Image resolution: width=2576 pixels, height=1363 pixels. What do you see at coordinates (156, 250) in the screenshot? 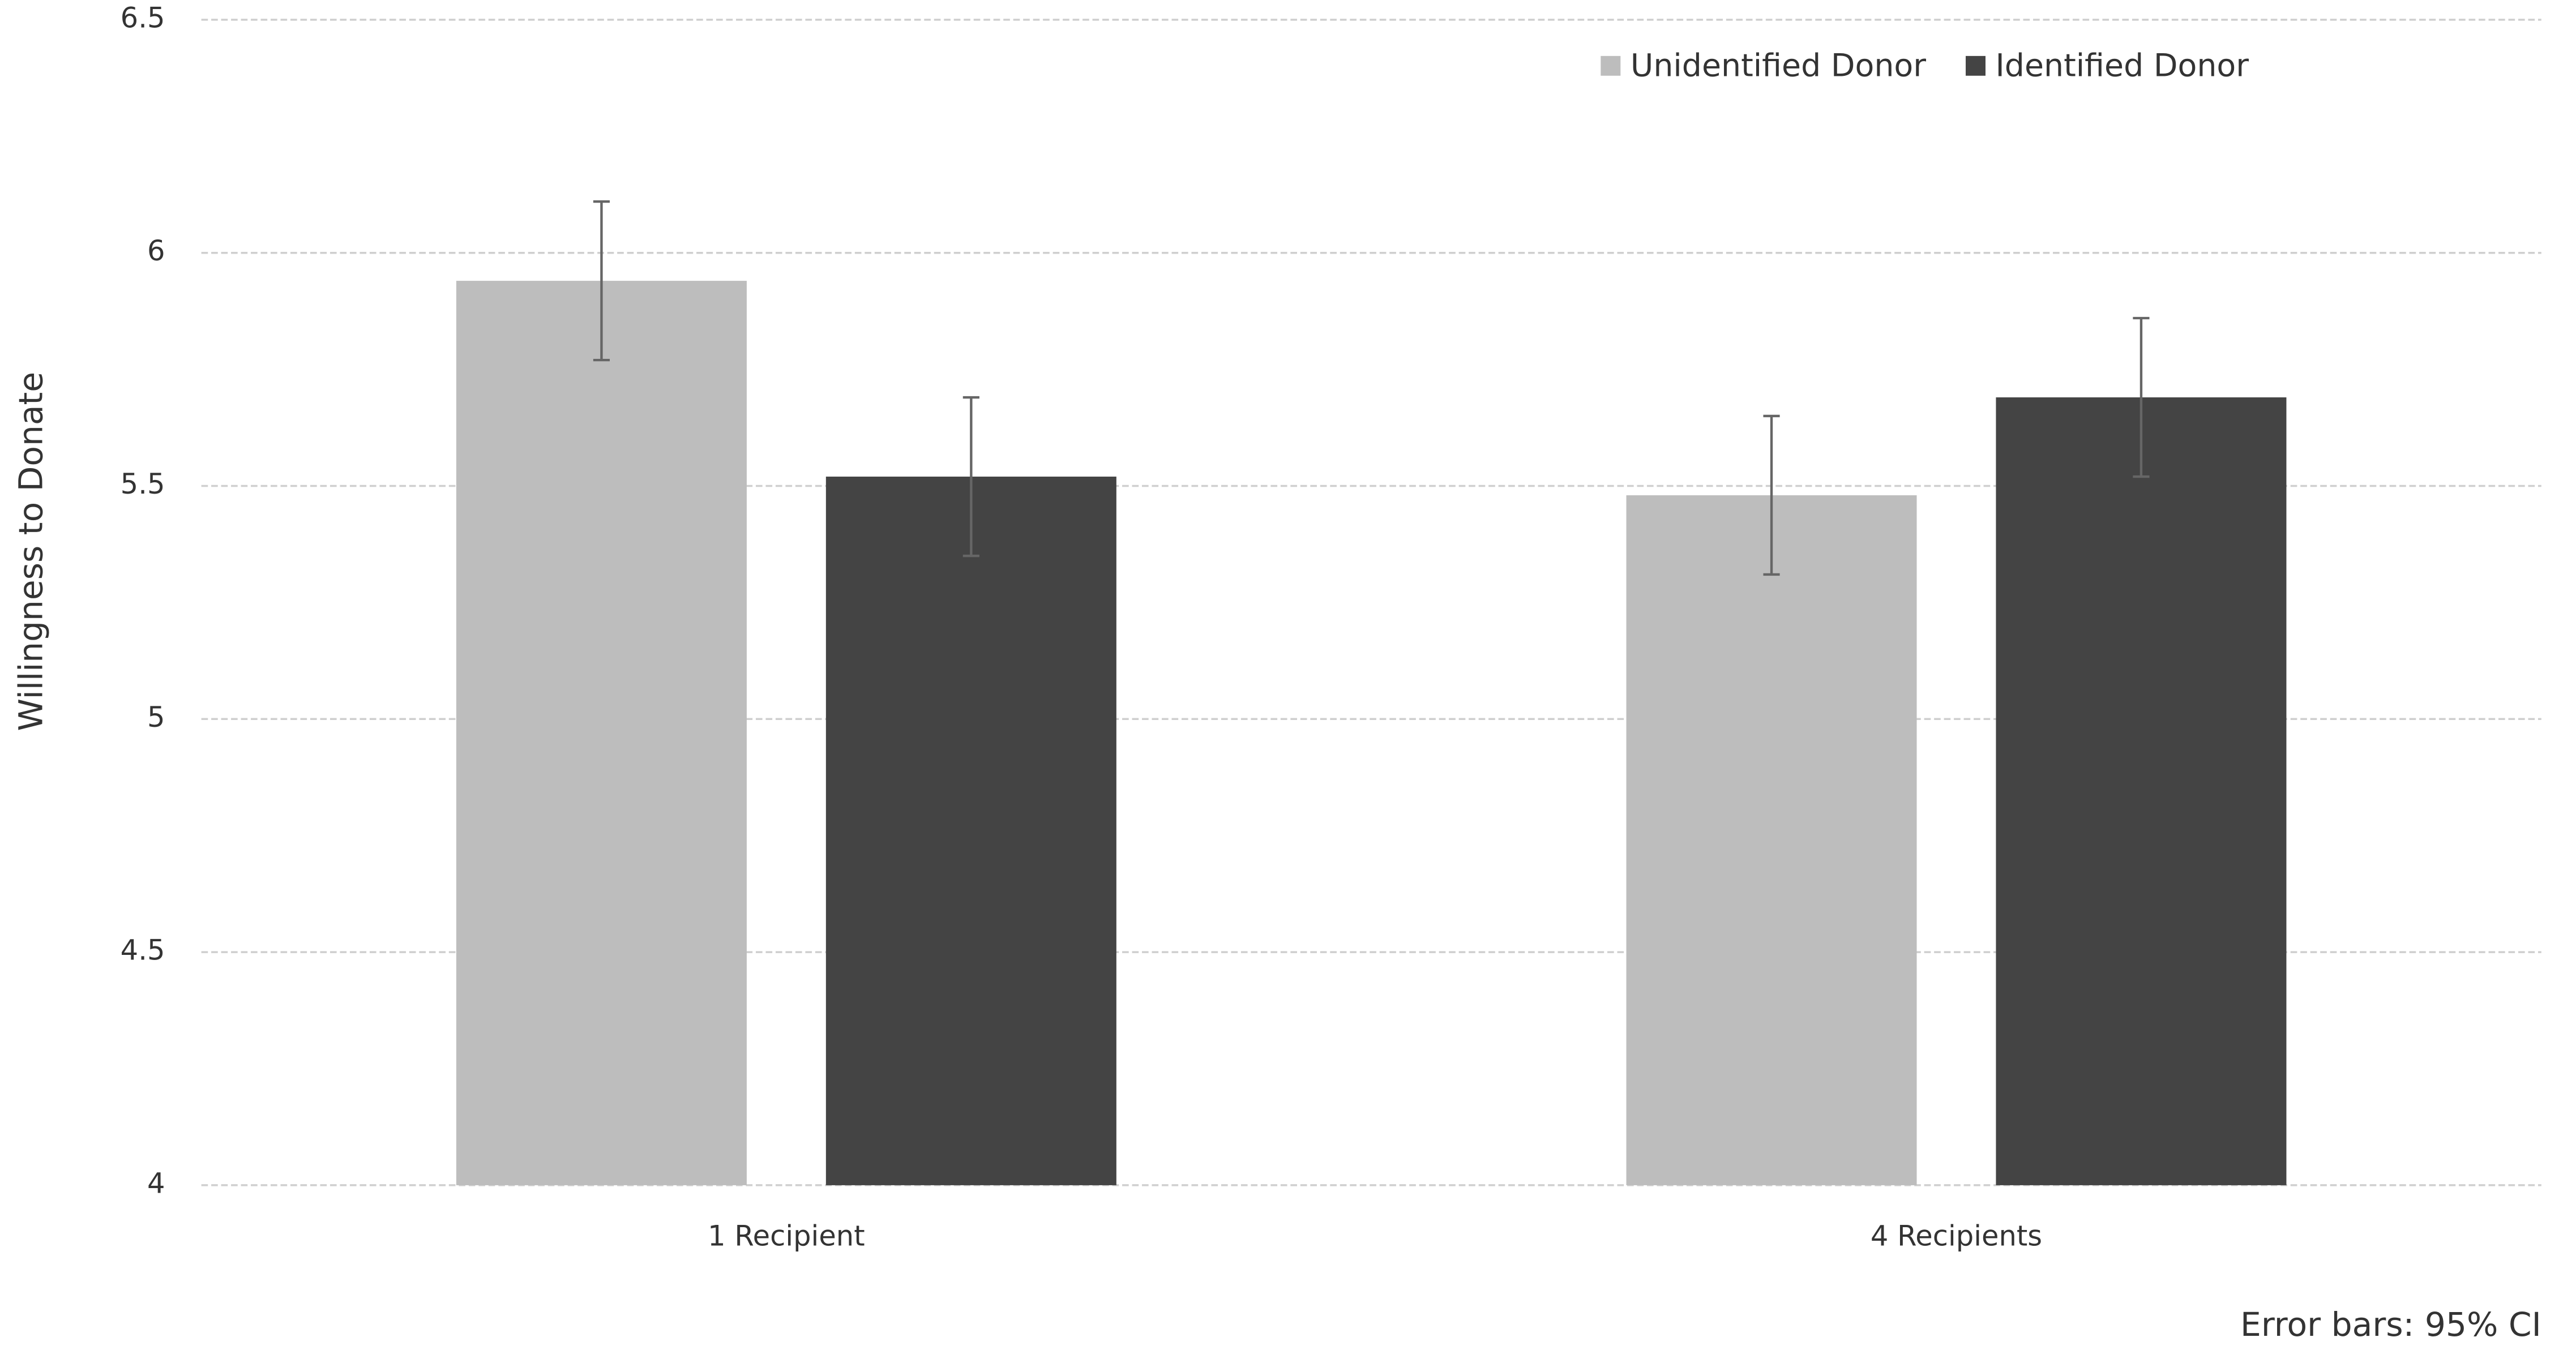
I see `y-tick-label: 6` at bounding box center [156, 250].